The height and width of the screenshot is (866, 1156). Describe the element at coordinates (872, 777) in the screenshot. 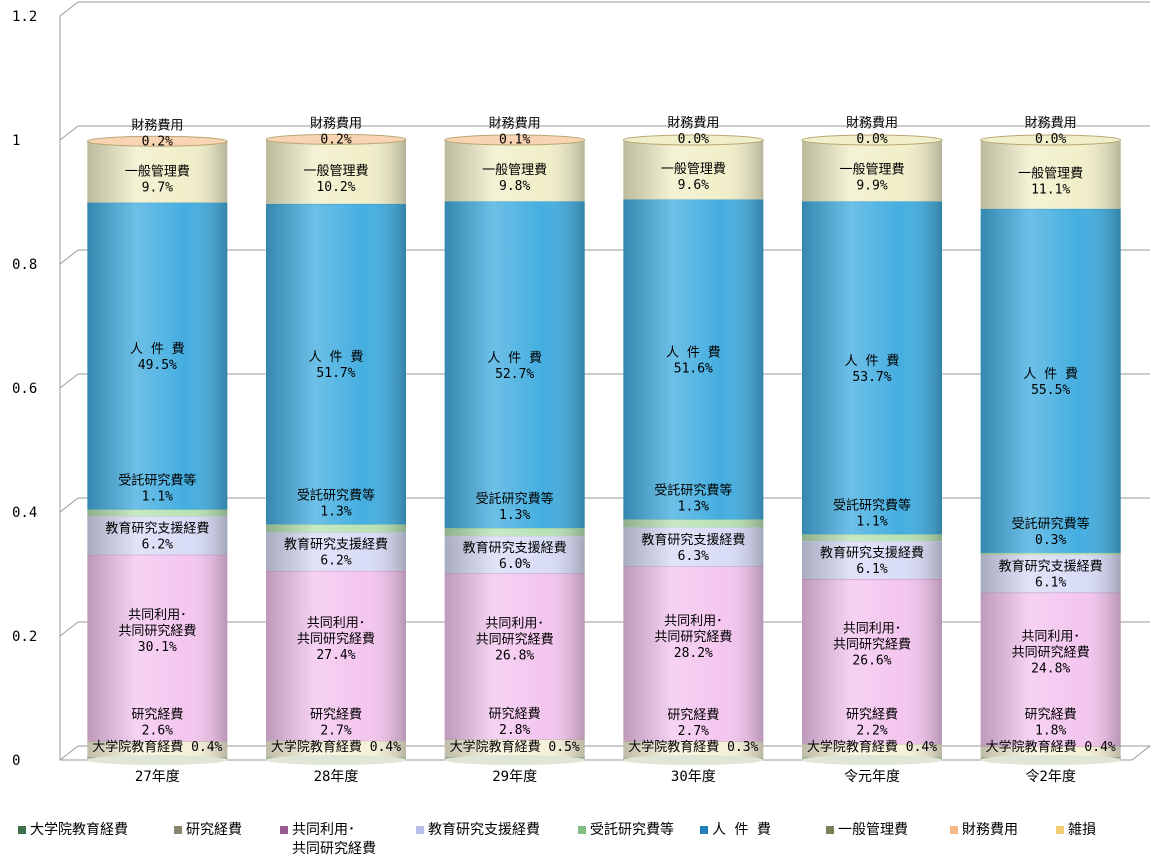

I see `x-tick-label: 令元年度` at that location.